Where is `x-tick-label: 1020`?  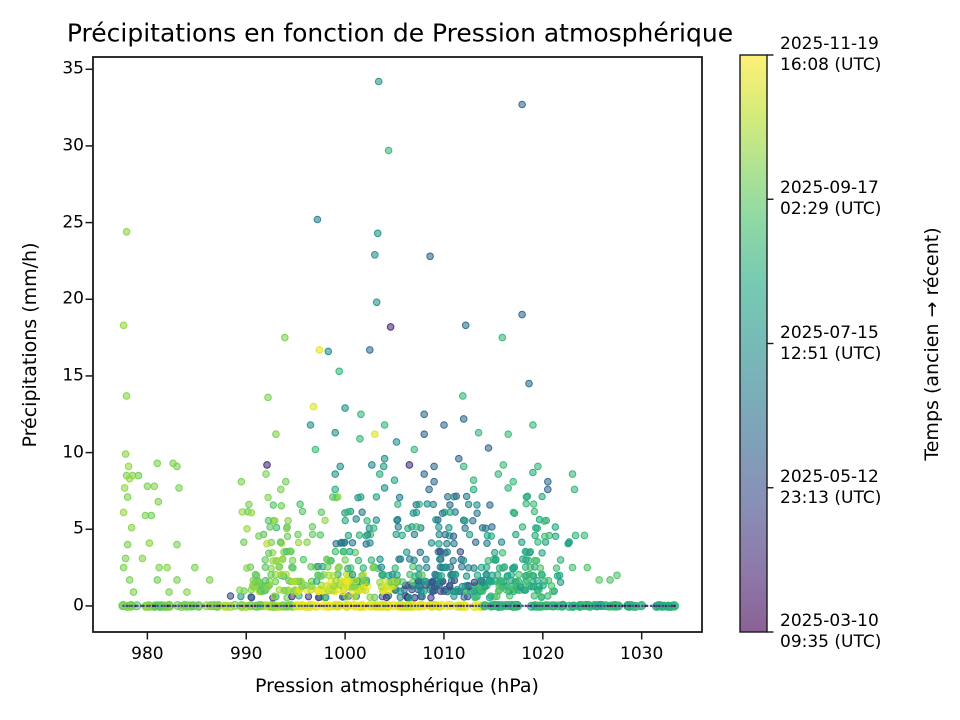
x-tick-label: 1020 is located at coordinates (543, 654).